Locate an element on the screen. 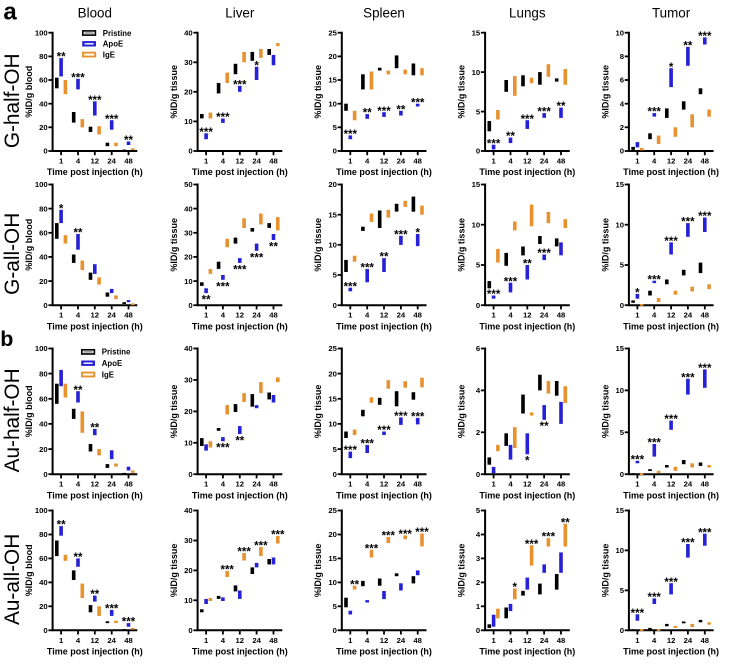 This screenshot has width=740, height=664. svg-text: 50 is located at coordinates (188, 184).